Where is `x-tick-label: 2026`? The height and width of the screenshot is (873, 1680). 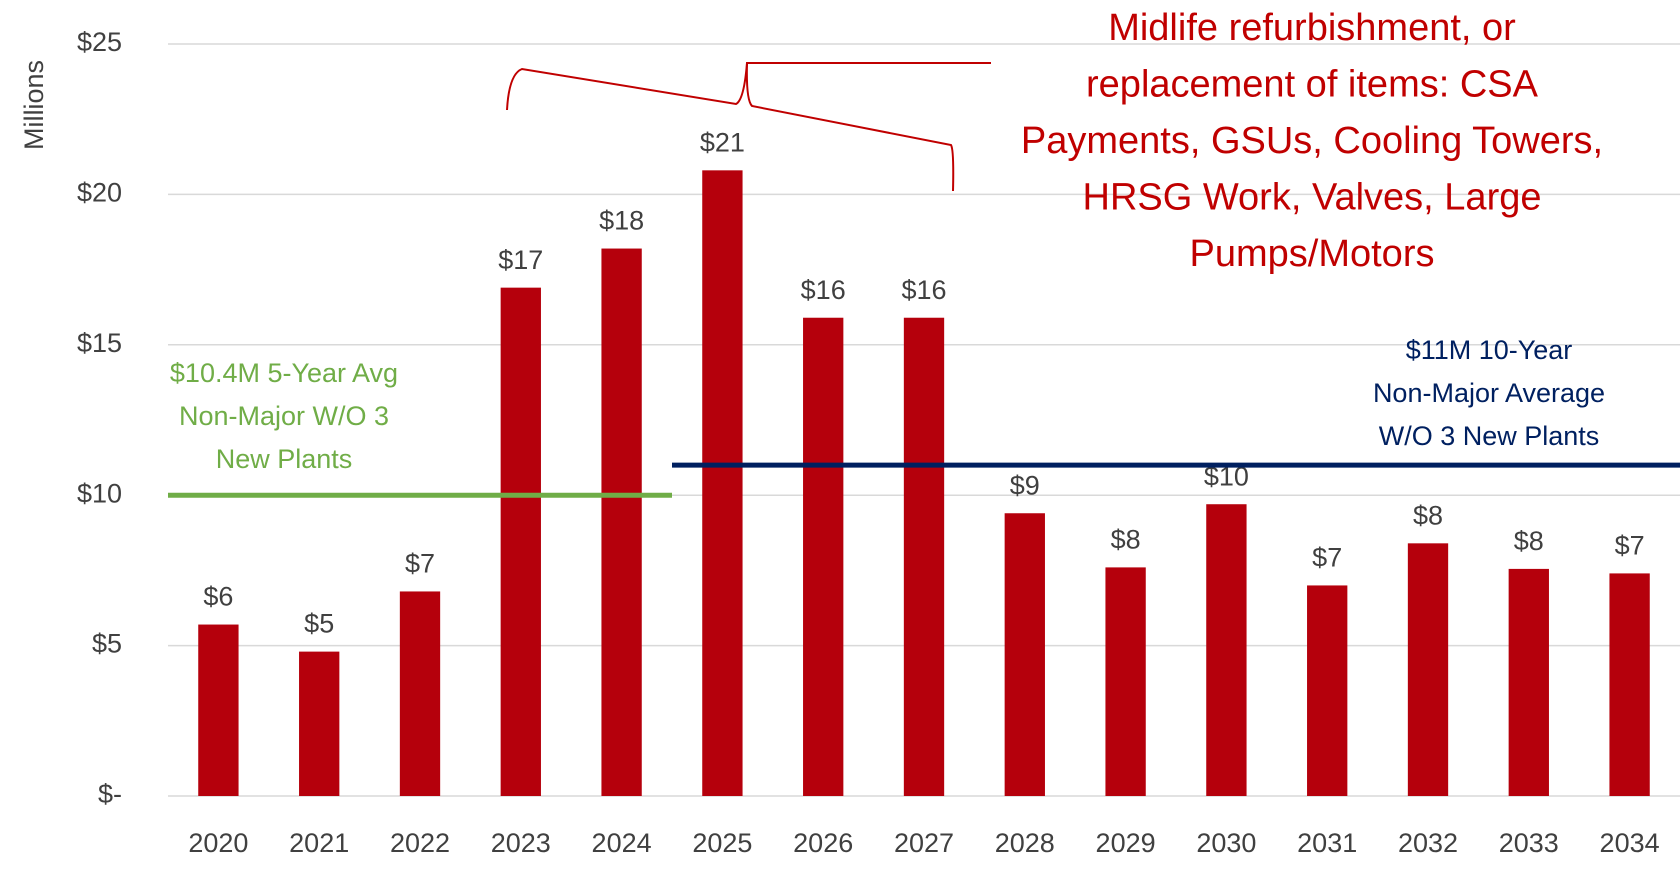 x-tick-label: 2026 is located at coordinates (823, 843).